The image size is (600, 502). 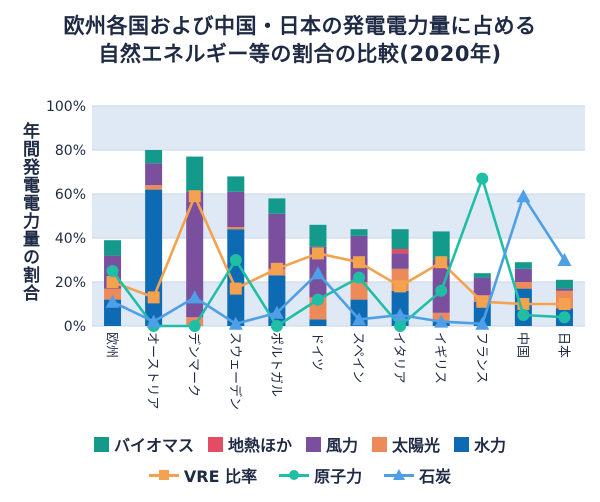 I want to click on y-tick-label: 0%, so click(x=75, y=327).